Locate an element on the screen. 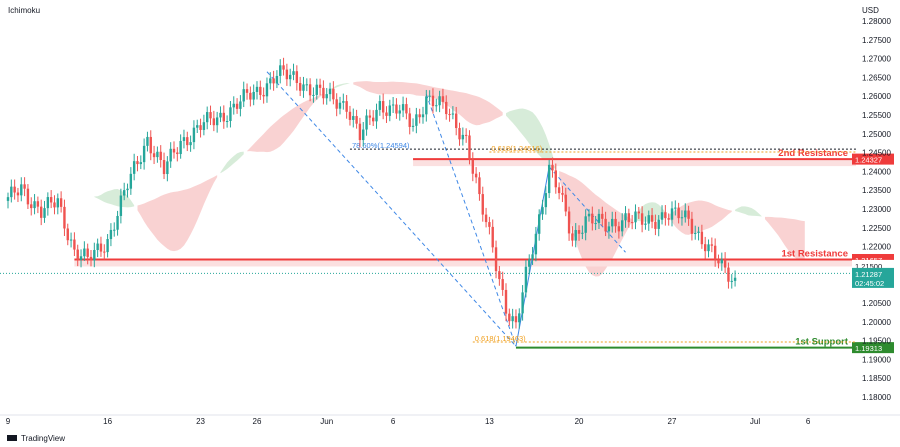 This screenshot has height=447, width=900. price-tick-label: 1.22500 is located at coordinates (876, 228).